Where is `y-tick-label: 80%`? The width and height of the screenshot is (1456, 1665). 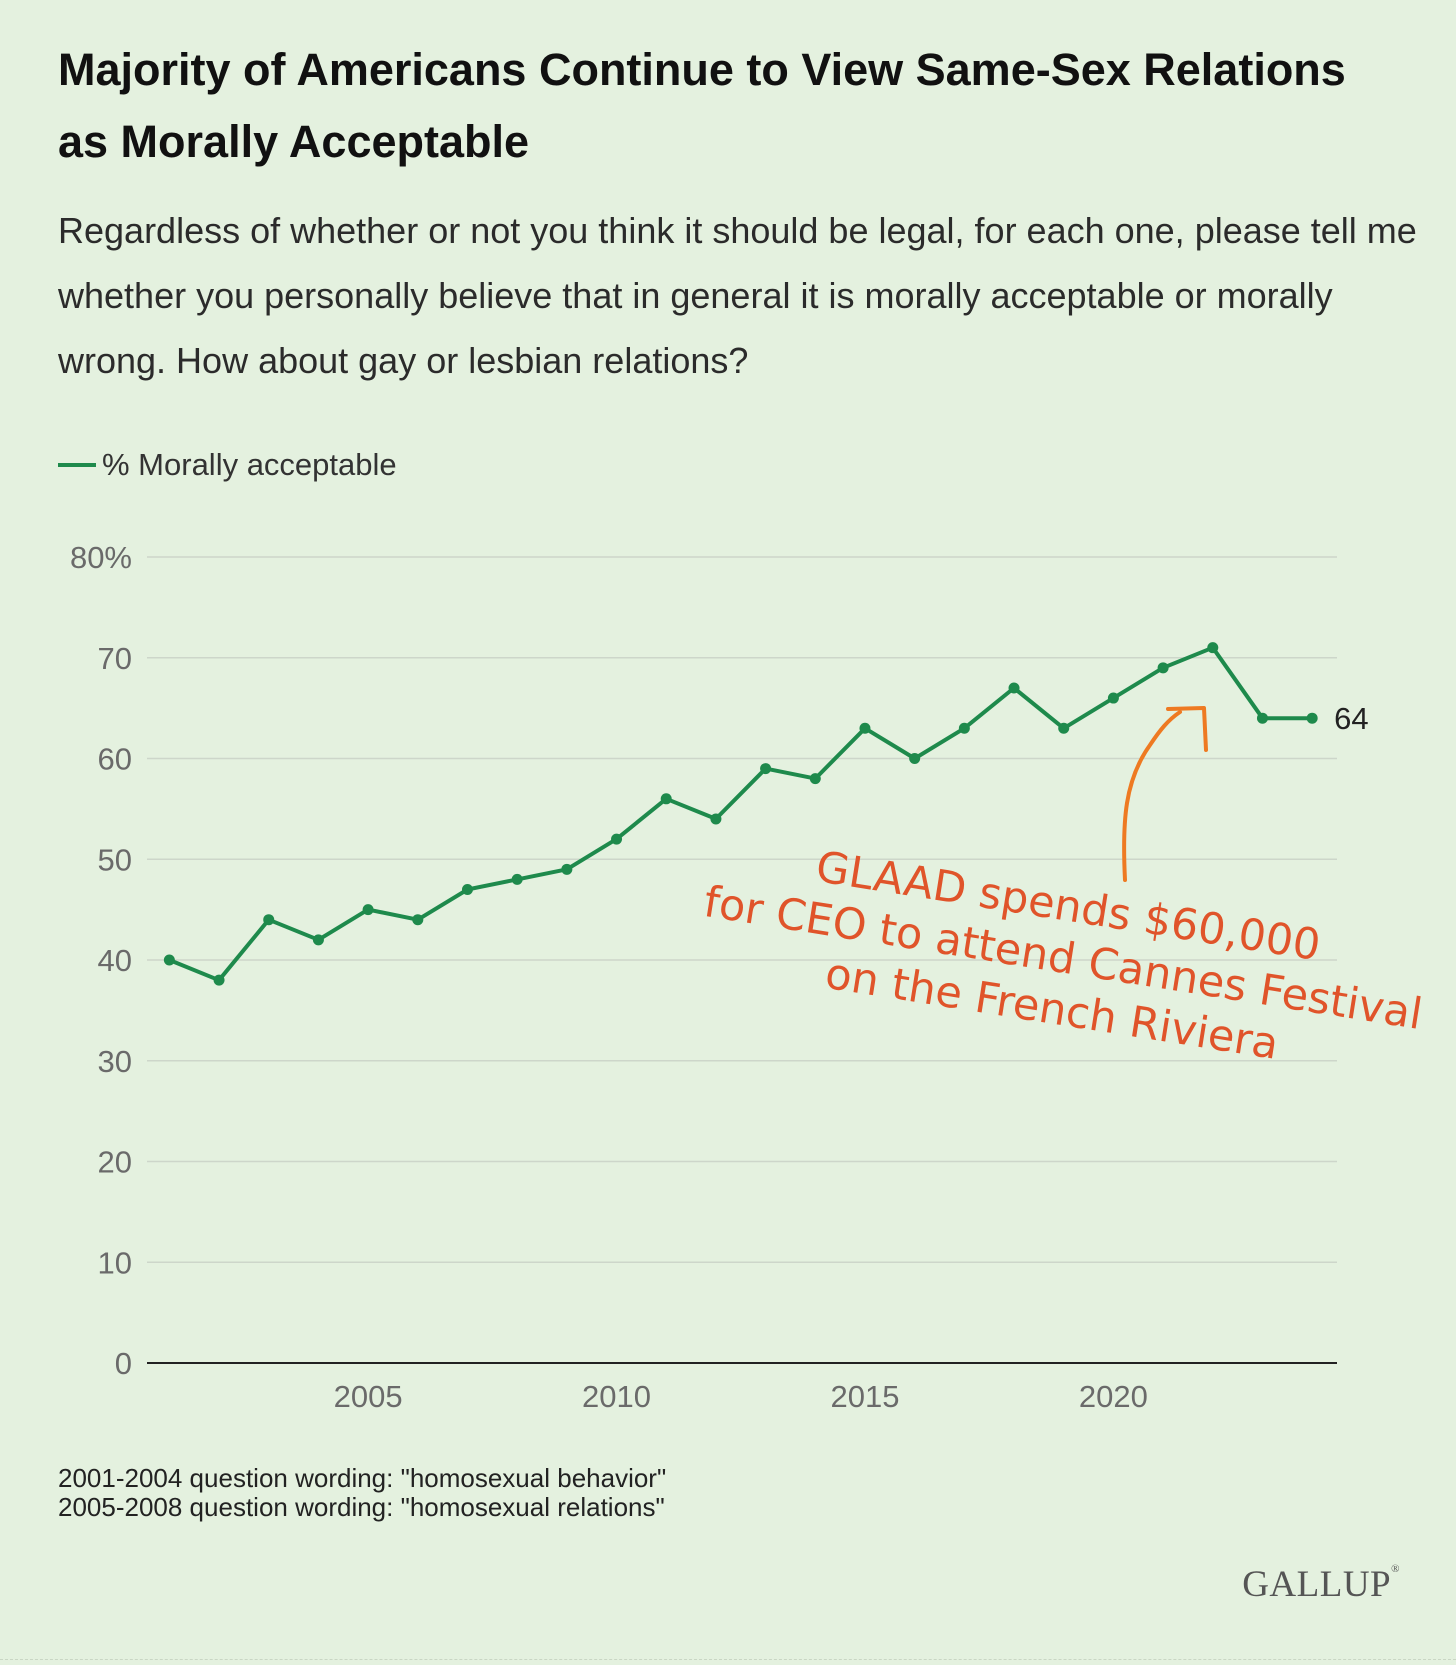 y-tick-label: 80% is located at coordinates (101, 557).